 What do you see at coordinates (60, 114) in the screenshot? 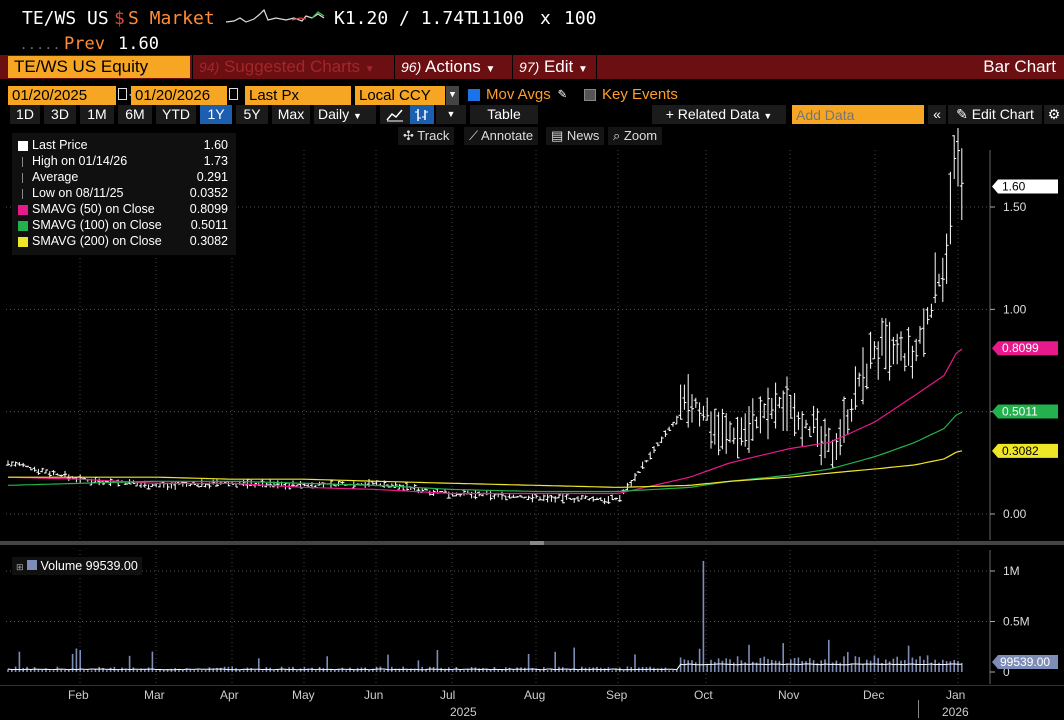
I see `period-3d: 3D` at bounding box center [60, 114].